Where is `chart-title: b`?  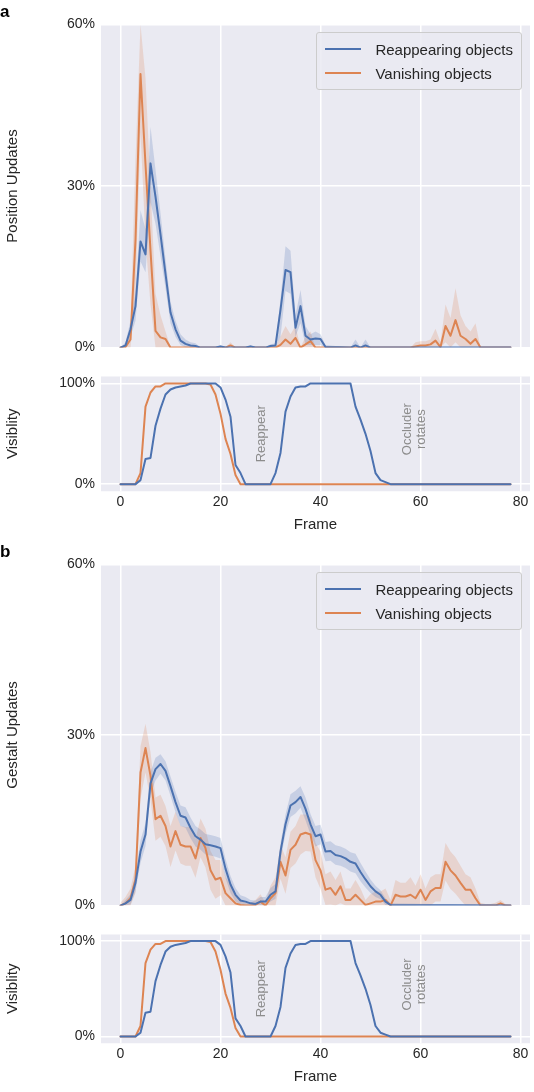 chart-title: b is located at coordinates (5, 551).